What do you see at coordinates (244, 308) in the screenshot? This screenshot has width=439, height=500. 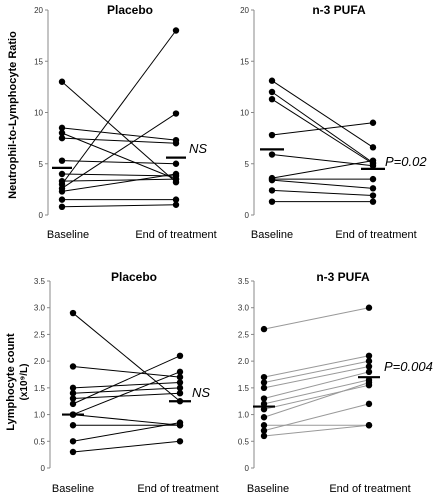 I see `y-tick-label: 3.0` at bounding box center [244, 308].